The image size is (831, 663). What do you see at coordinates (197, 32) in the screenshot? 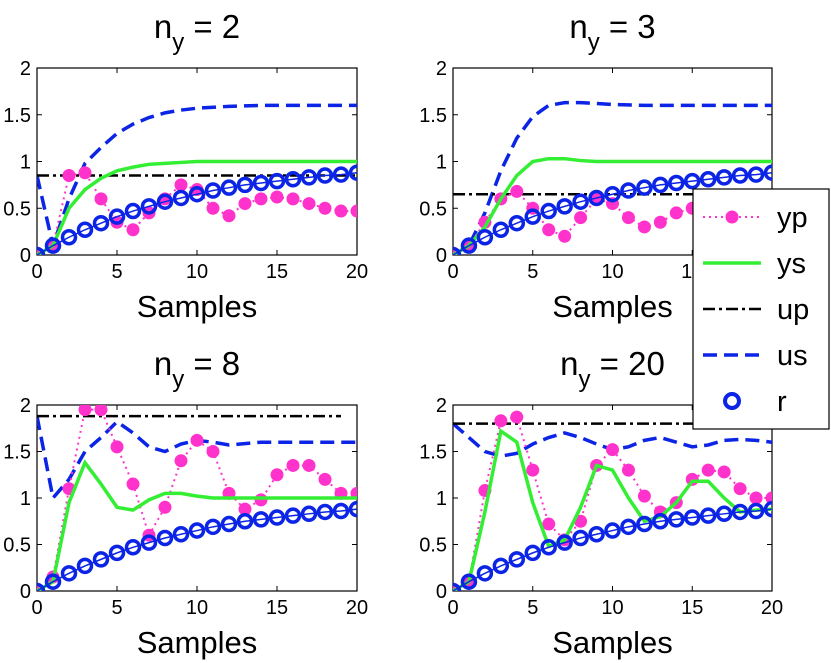
I see `subplot-title: ny = 2` at bounding box center [197, 32].